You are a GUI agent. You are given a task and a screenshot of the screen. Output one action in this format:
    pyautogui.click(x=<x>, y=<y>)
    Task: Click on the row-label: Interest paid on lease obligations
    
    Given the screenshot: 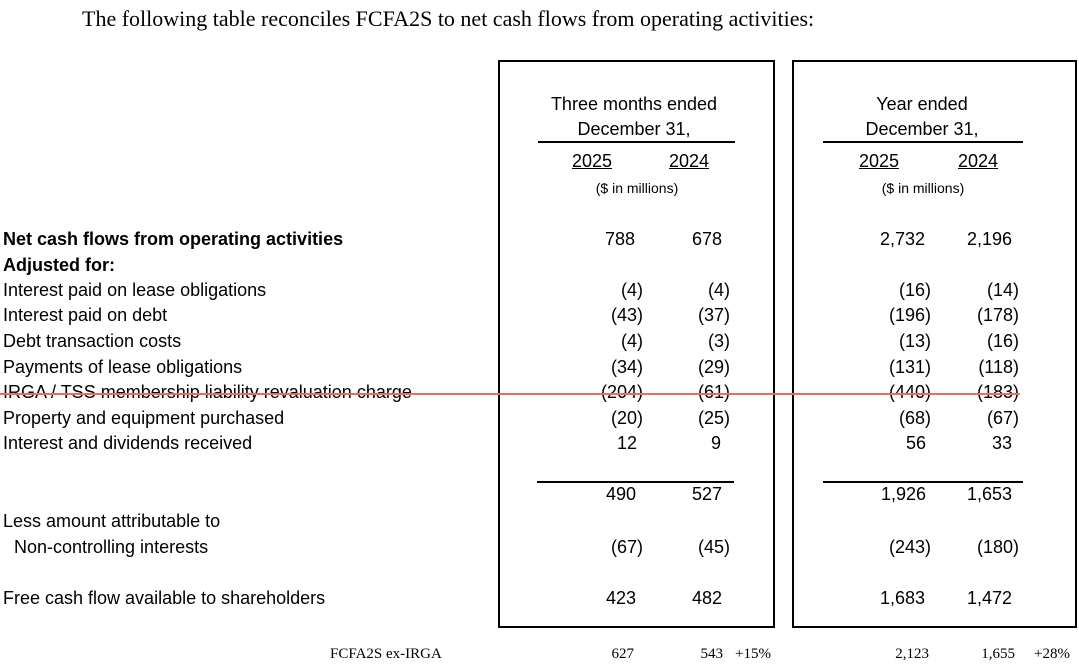 What is the action you would take?
    pyautogui.click(x=135, y=290)
    